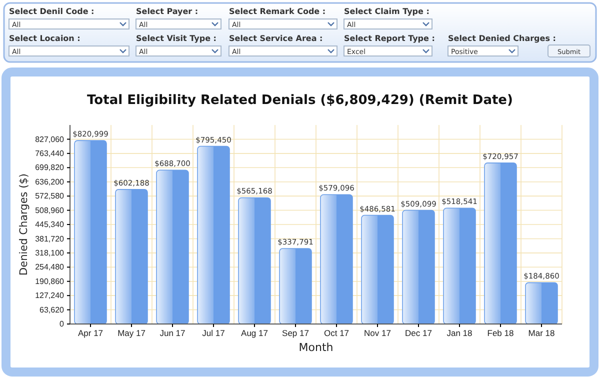 The width and height of the screenshot is (600, 377). Describe the element at coordinates (50, 239) in the screenshot. I see `y-tick-label: 381,720` at that location.